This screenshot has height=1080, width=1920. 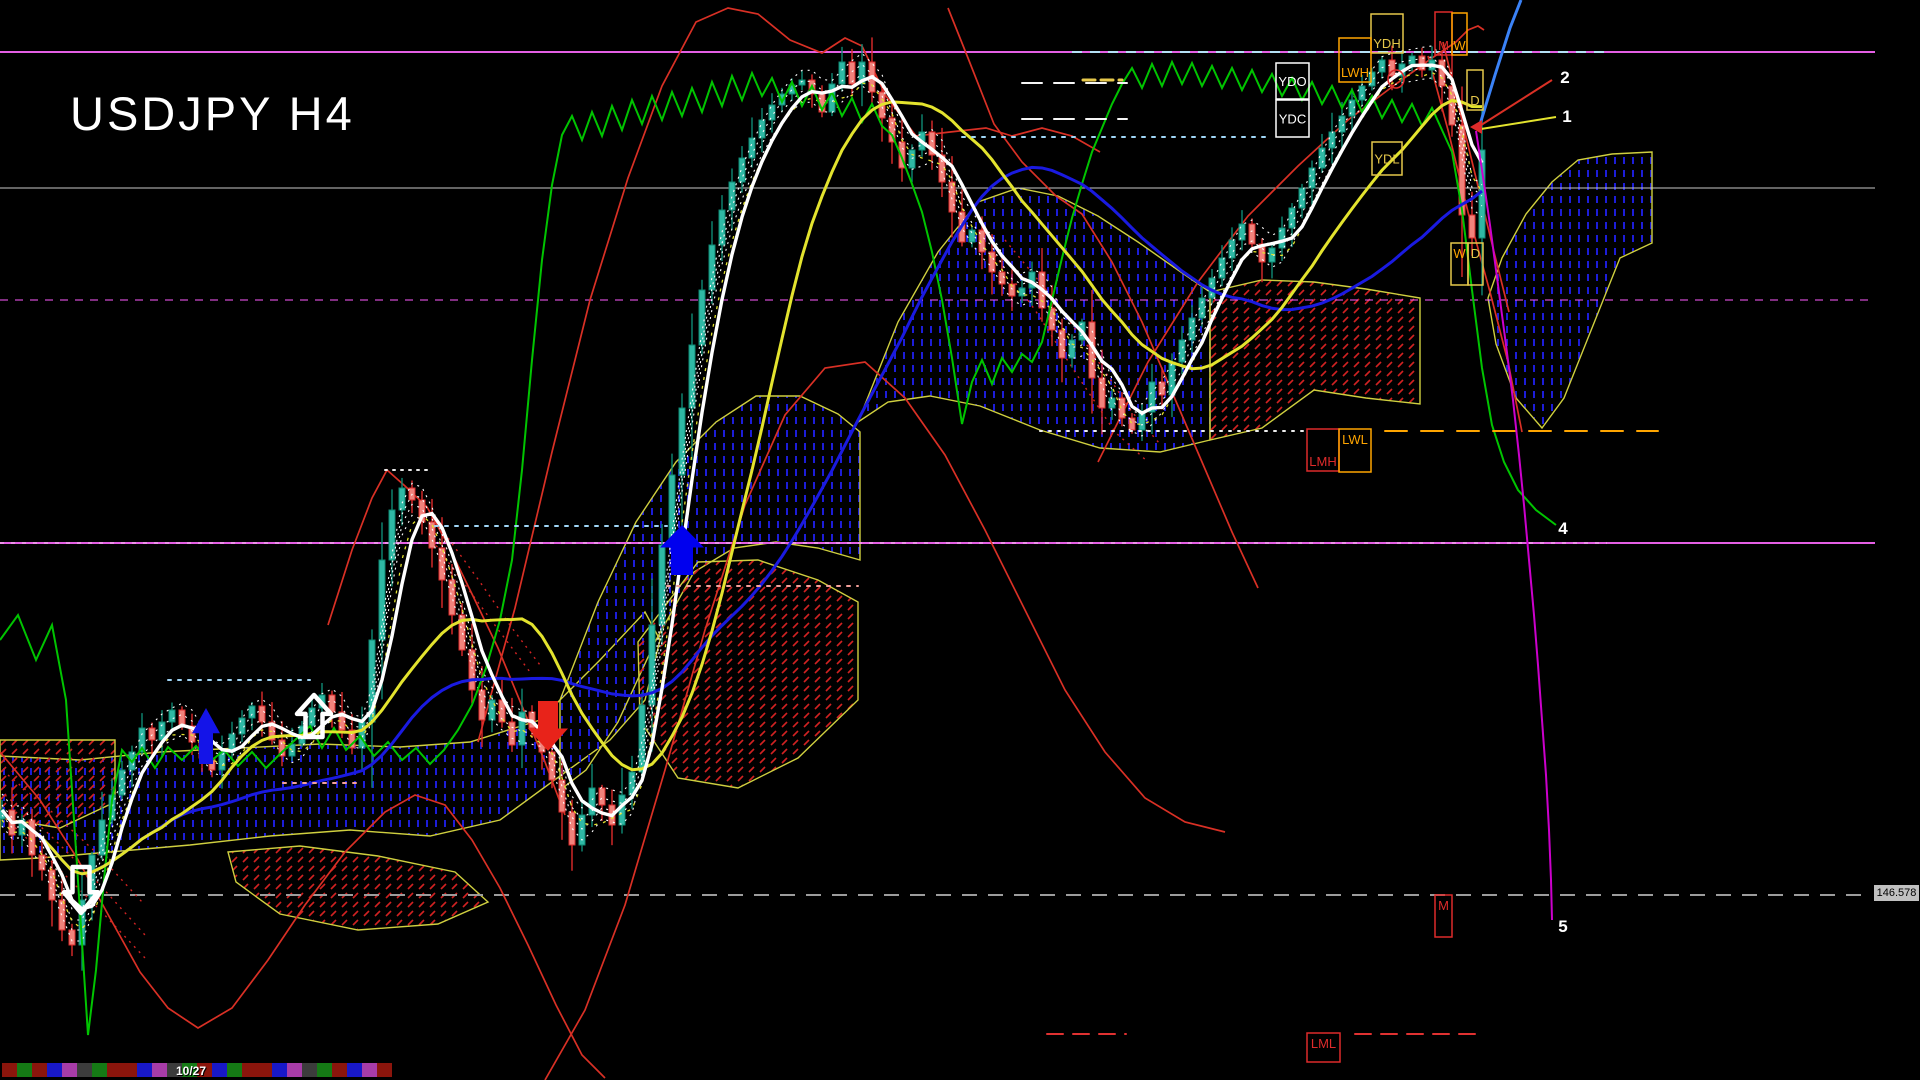 What do you see at coordinates (1323, 450) in the screenshot?
I see `level-box-LMH: LMH` at bounding box center [1323, 450].